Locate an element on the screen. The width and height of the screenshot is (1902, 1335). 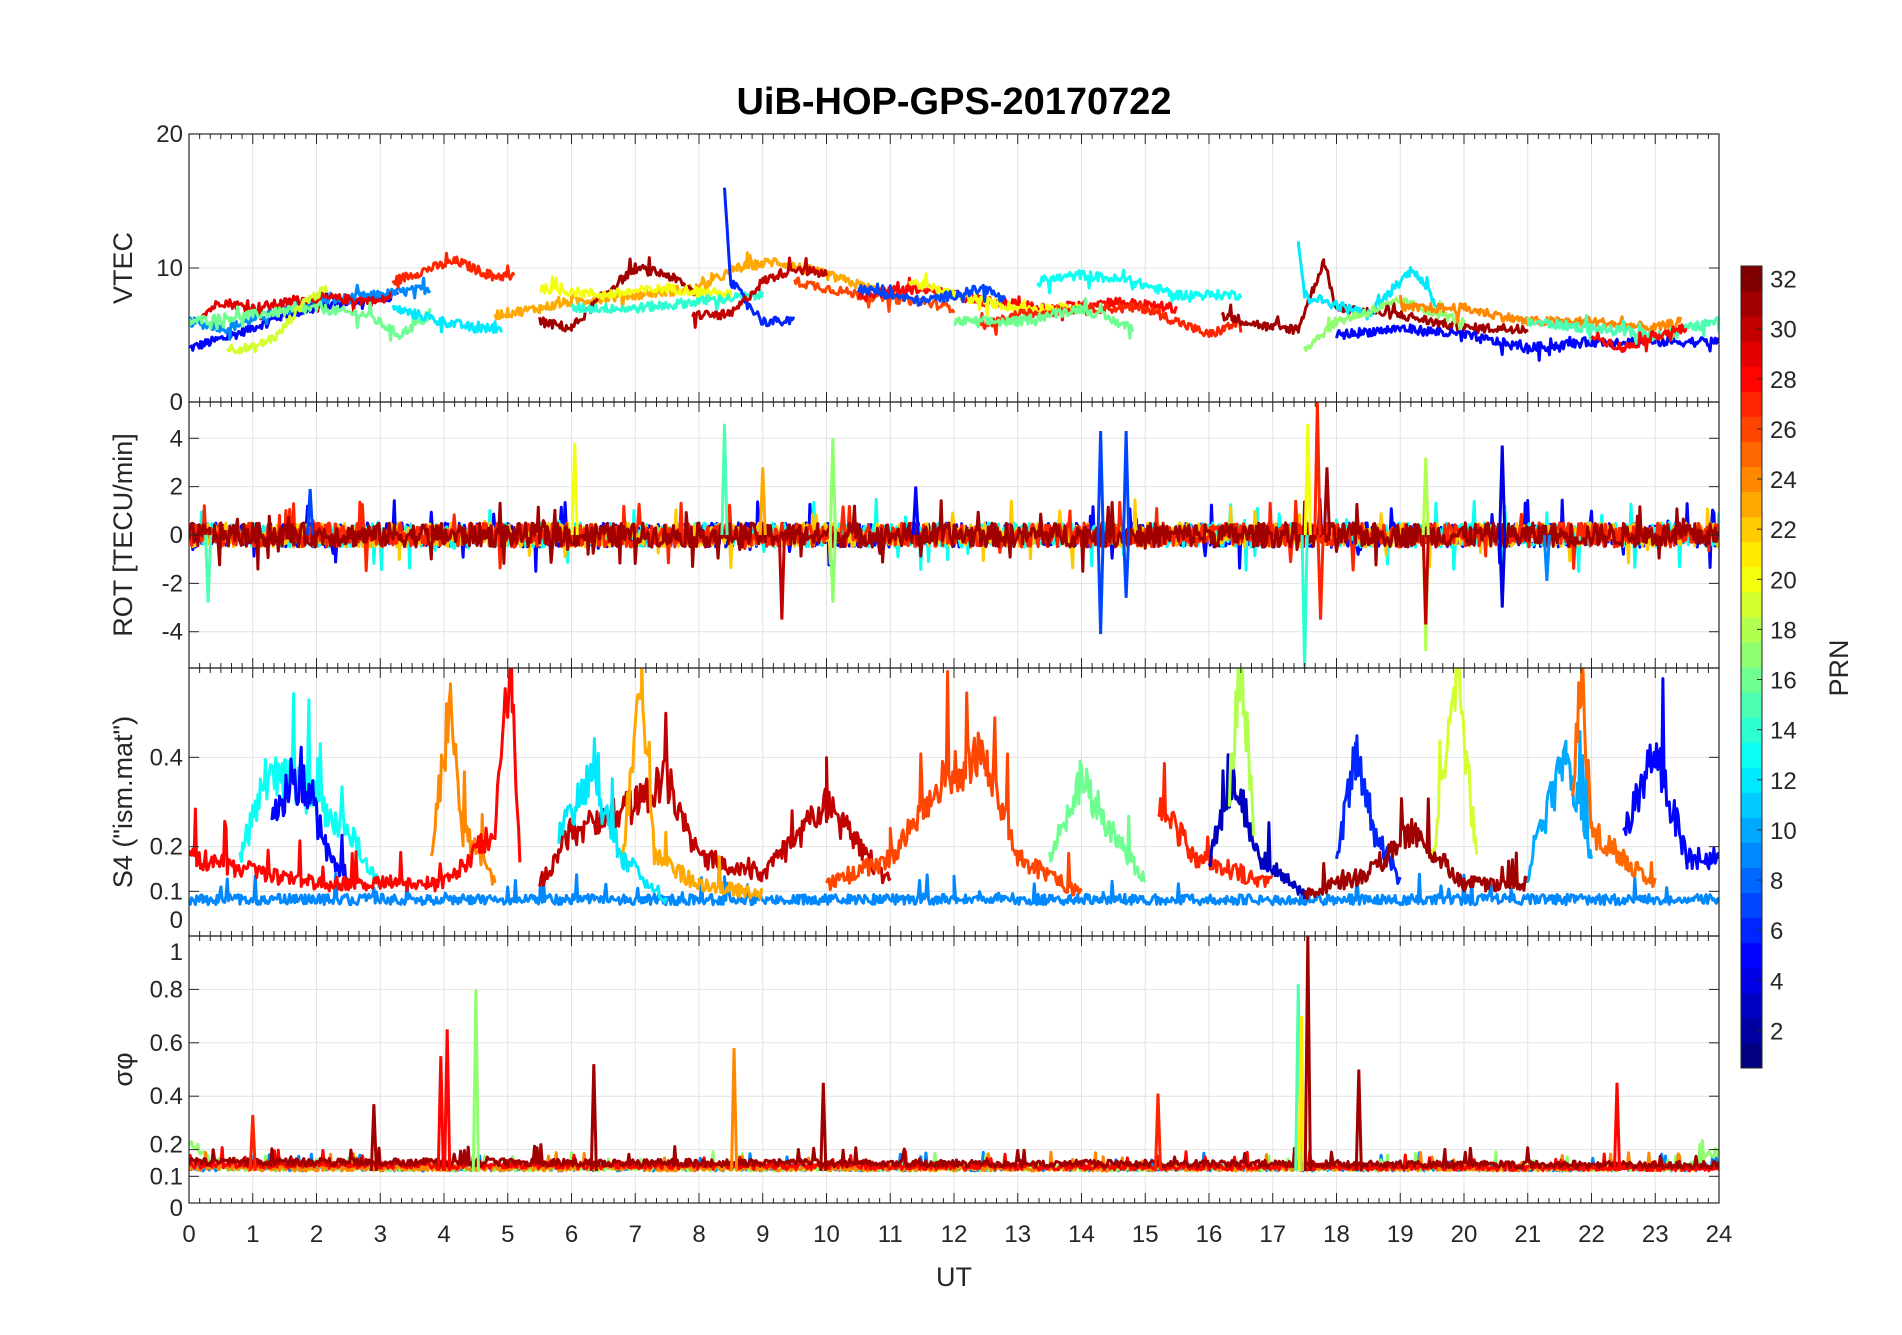
y-tick-label: 2 is located at coordinates (176, 487).